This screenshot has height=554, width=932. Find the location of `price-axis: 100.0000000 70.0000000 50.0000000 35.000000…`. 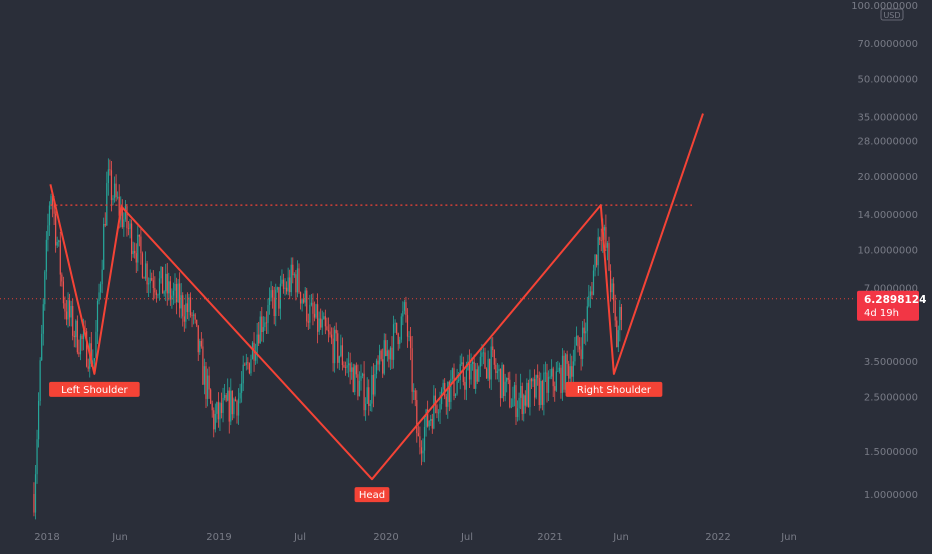

price-axis: 100.0000000 70.0000000 50.0000000 35.000000… is located at coordinates (884, 251).